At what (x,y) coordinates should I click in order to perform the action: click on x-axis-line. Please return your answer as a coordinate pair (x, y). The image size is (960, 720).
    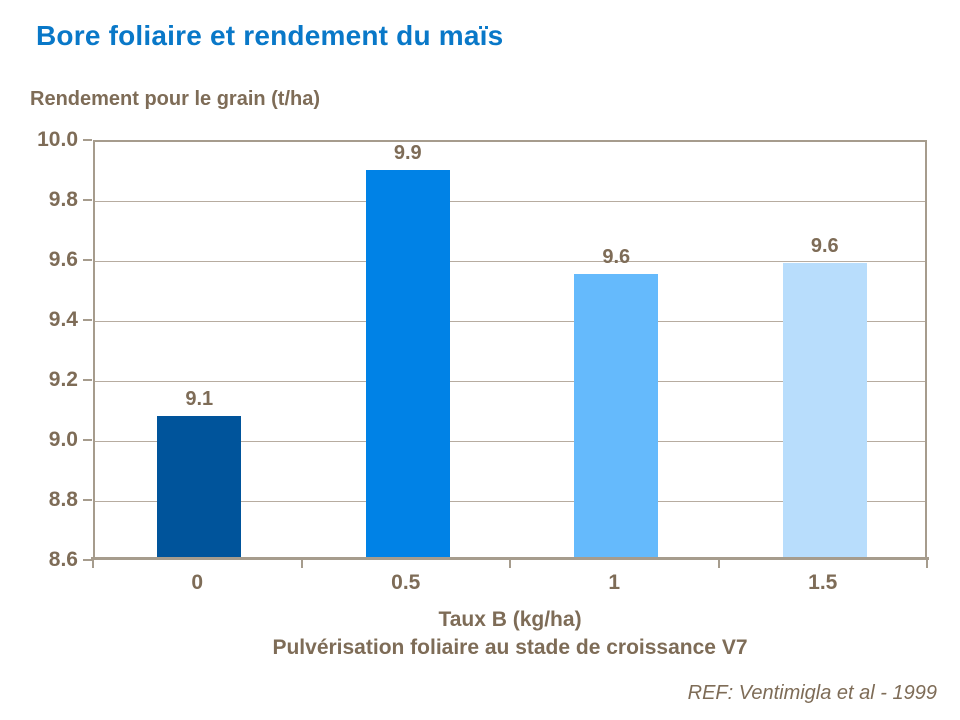
    Looking at the image, I should click on (510, 558).